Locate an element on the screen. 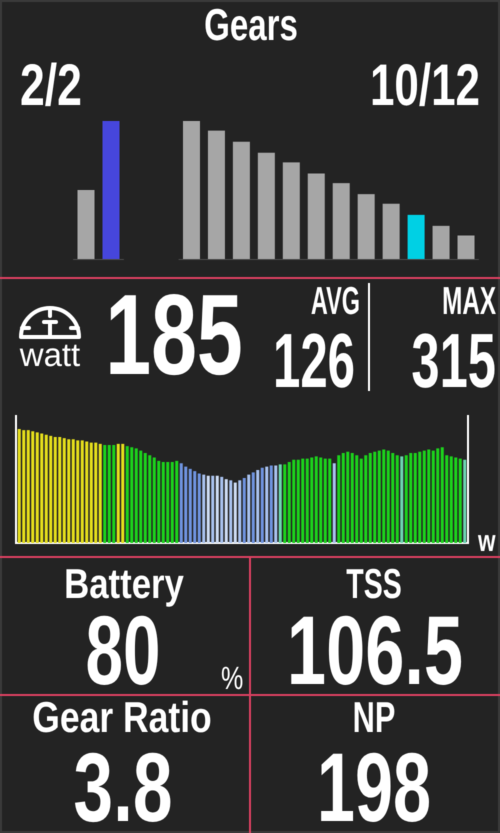 Image resolution: width=500 pixels, height=833 pixels. text: TSS is located at coordinates (374, 583).